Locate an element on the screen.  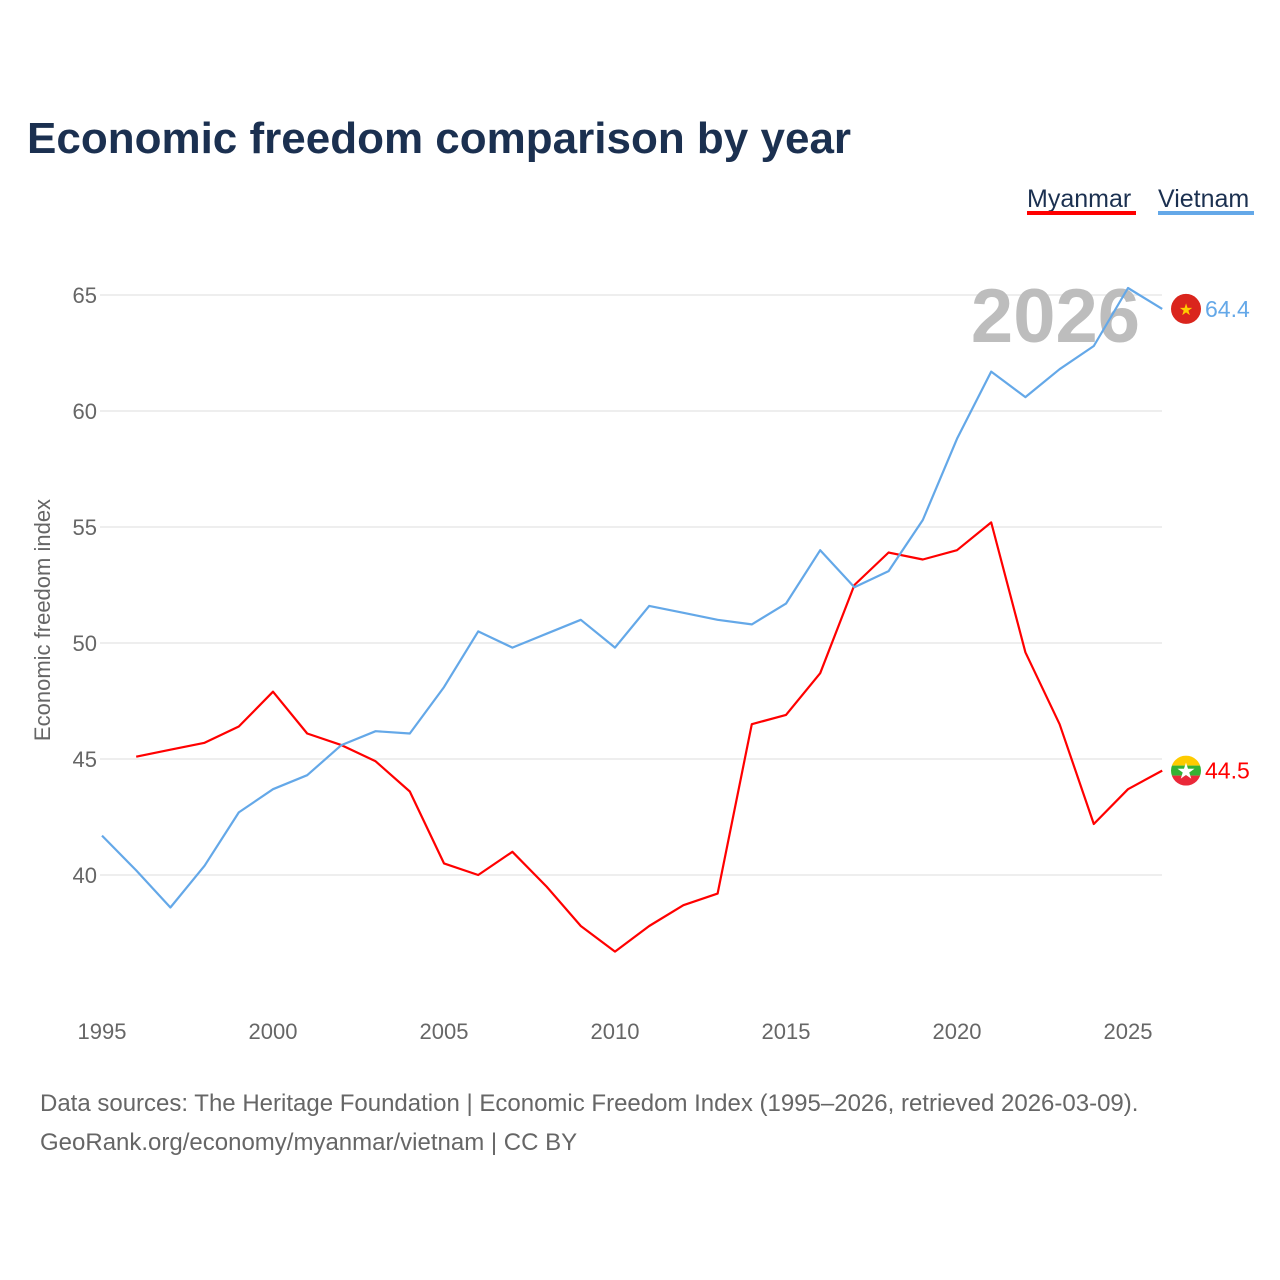
flag-myanmar-icon: ★ is located at coordinates (1186, 770).